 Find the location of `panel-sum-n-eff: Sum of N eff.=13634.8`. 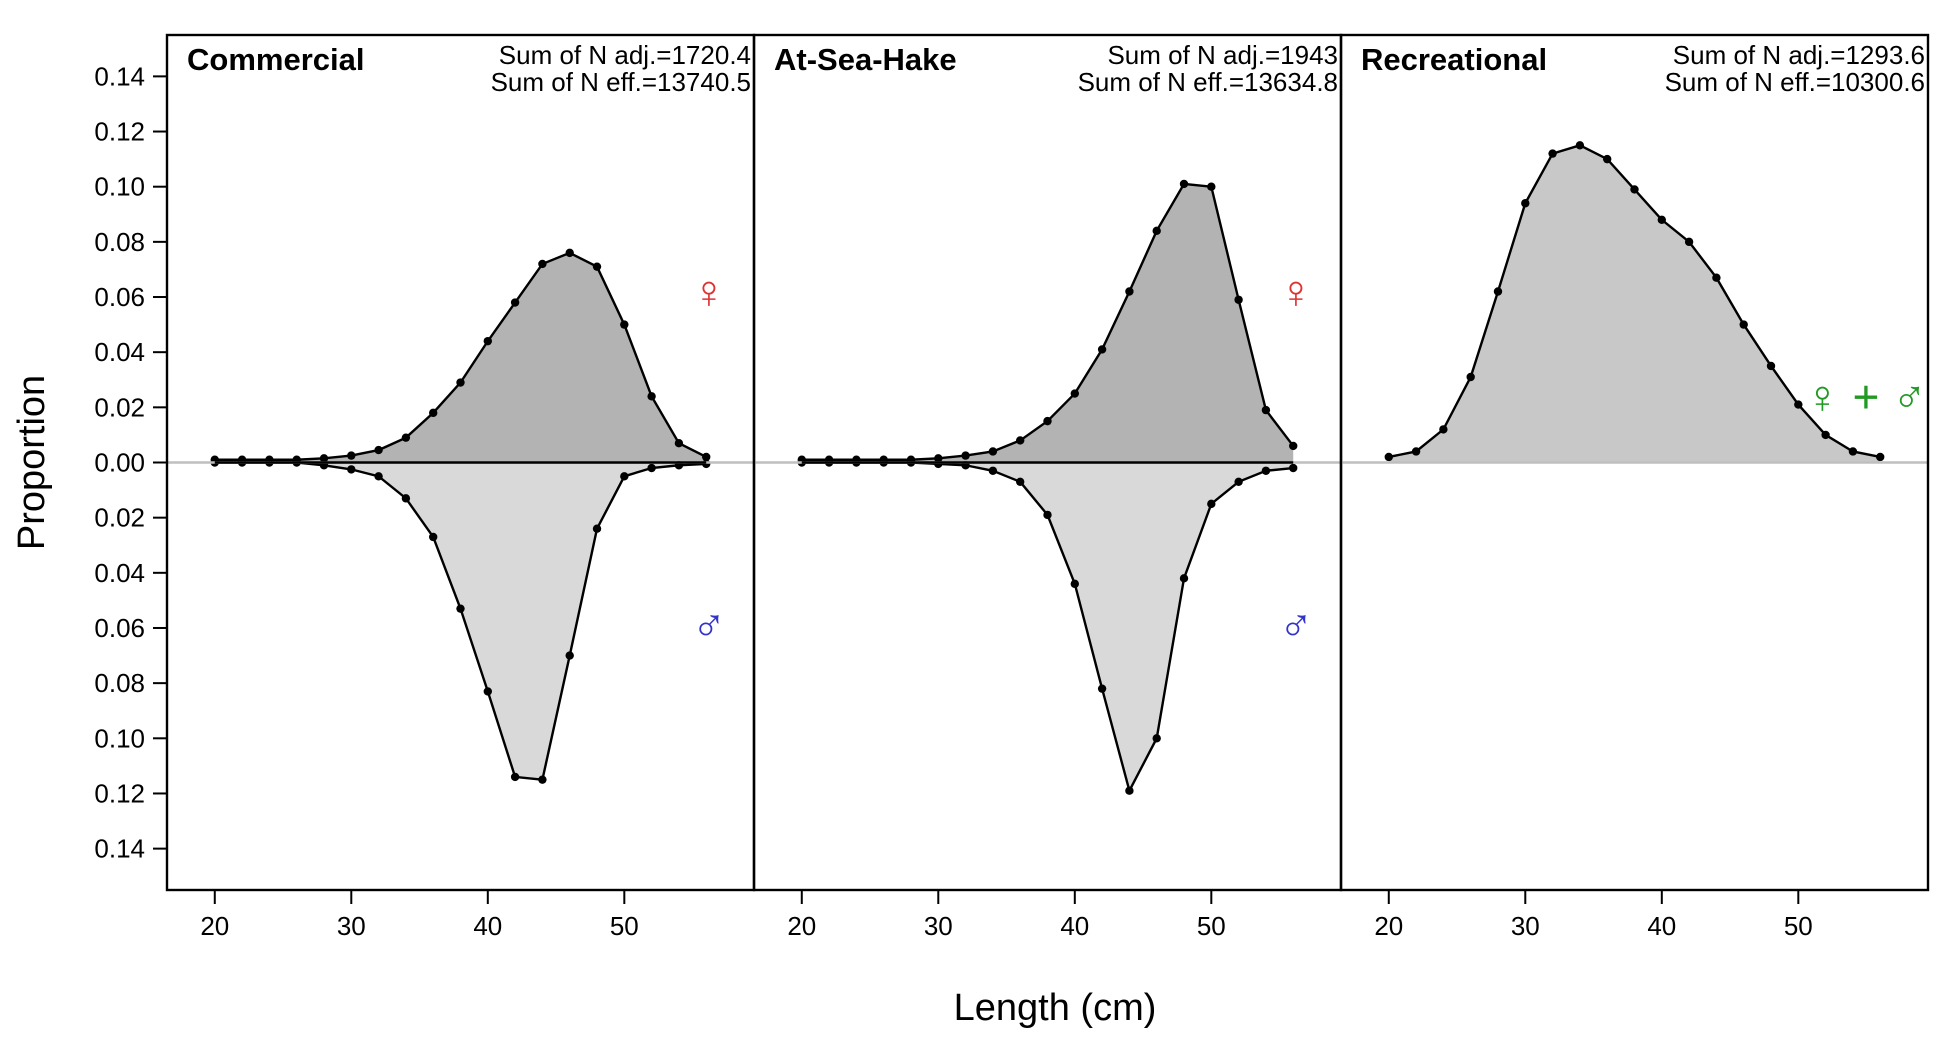

panel-sum-n-eff: Sum of N eff.=13634.8 is located at coordinates (1208, 82).